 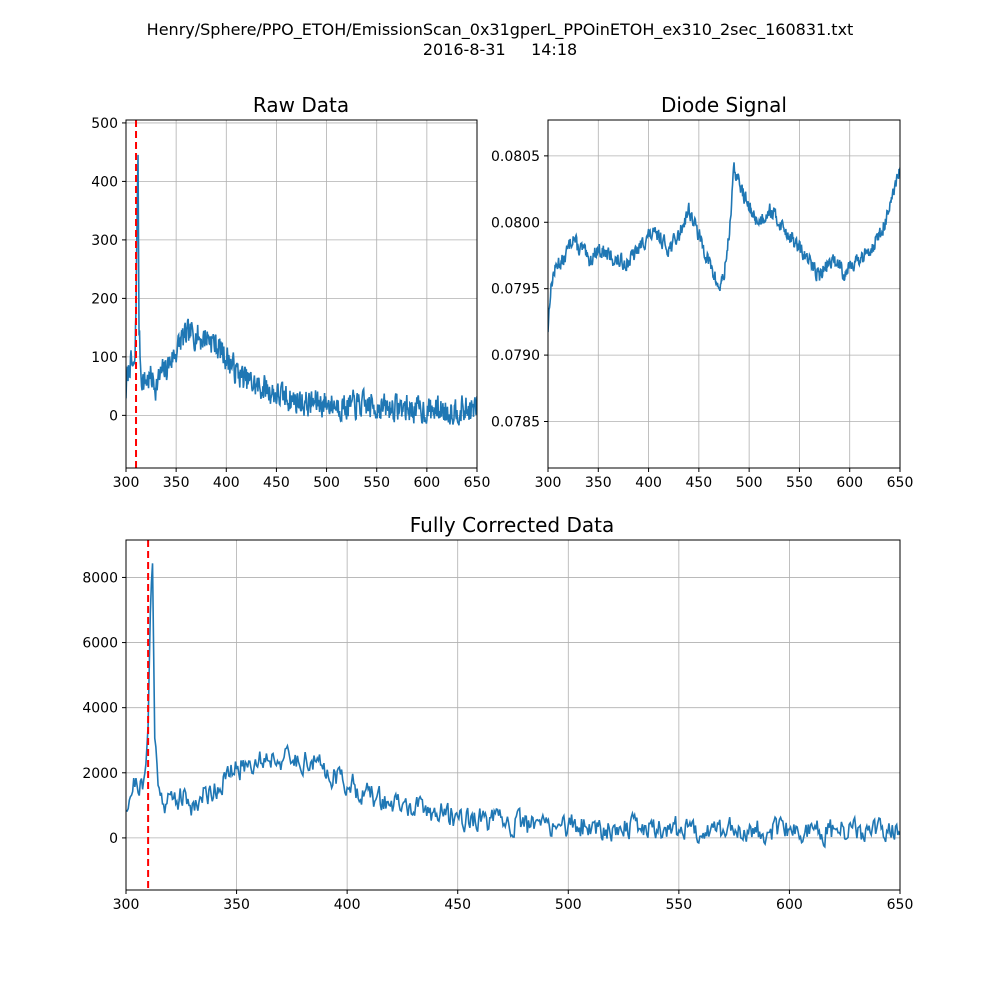 What do you see at coordinates (100, 578) in the screenshot?
I see `y-tick-label: 8000` at bounding box center [100, 578].